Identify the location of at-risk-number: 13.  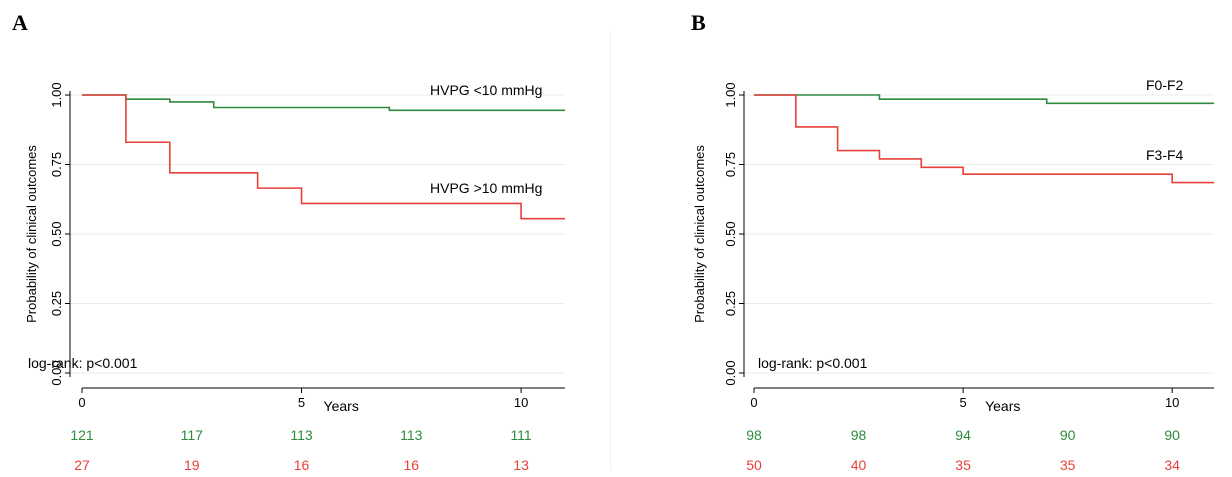
(521, 463).